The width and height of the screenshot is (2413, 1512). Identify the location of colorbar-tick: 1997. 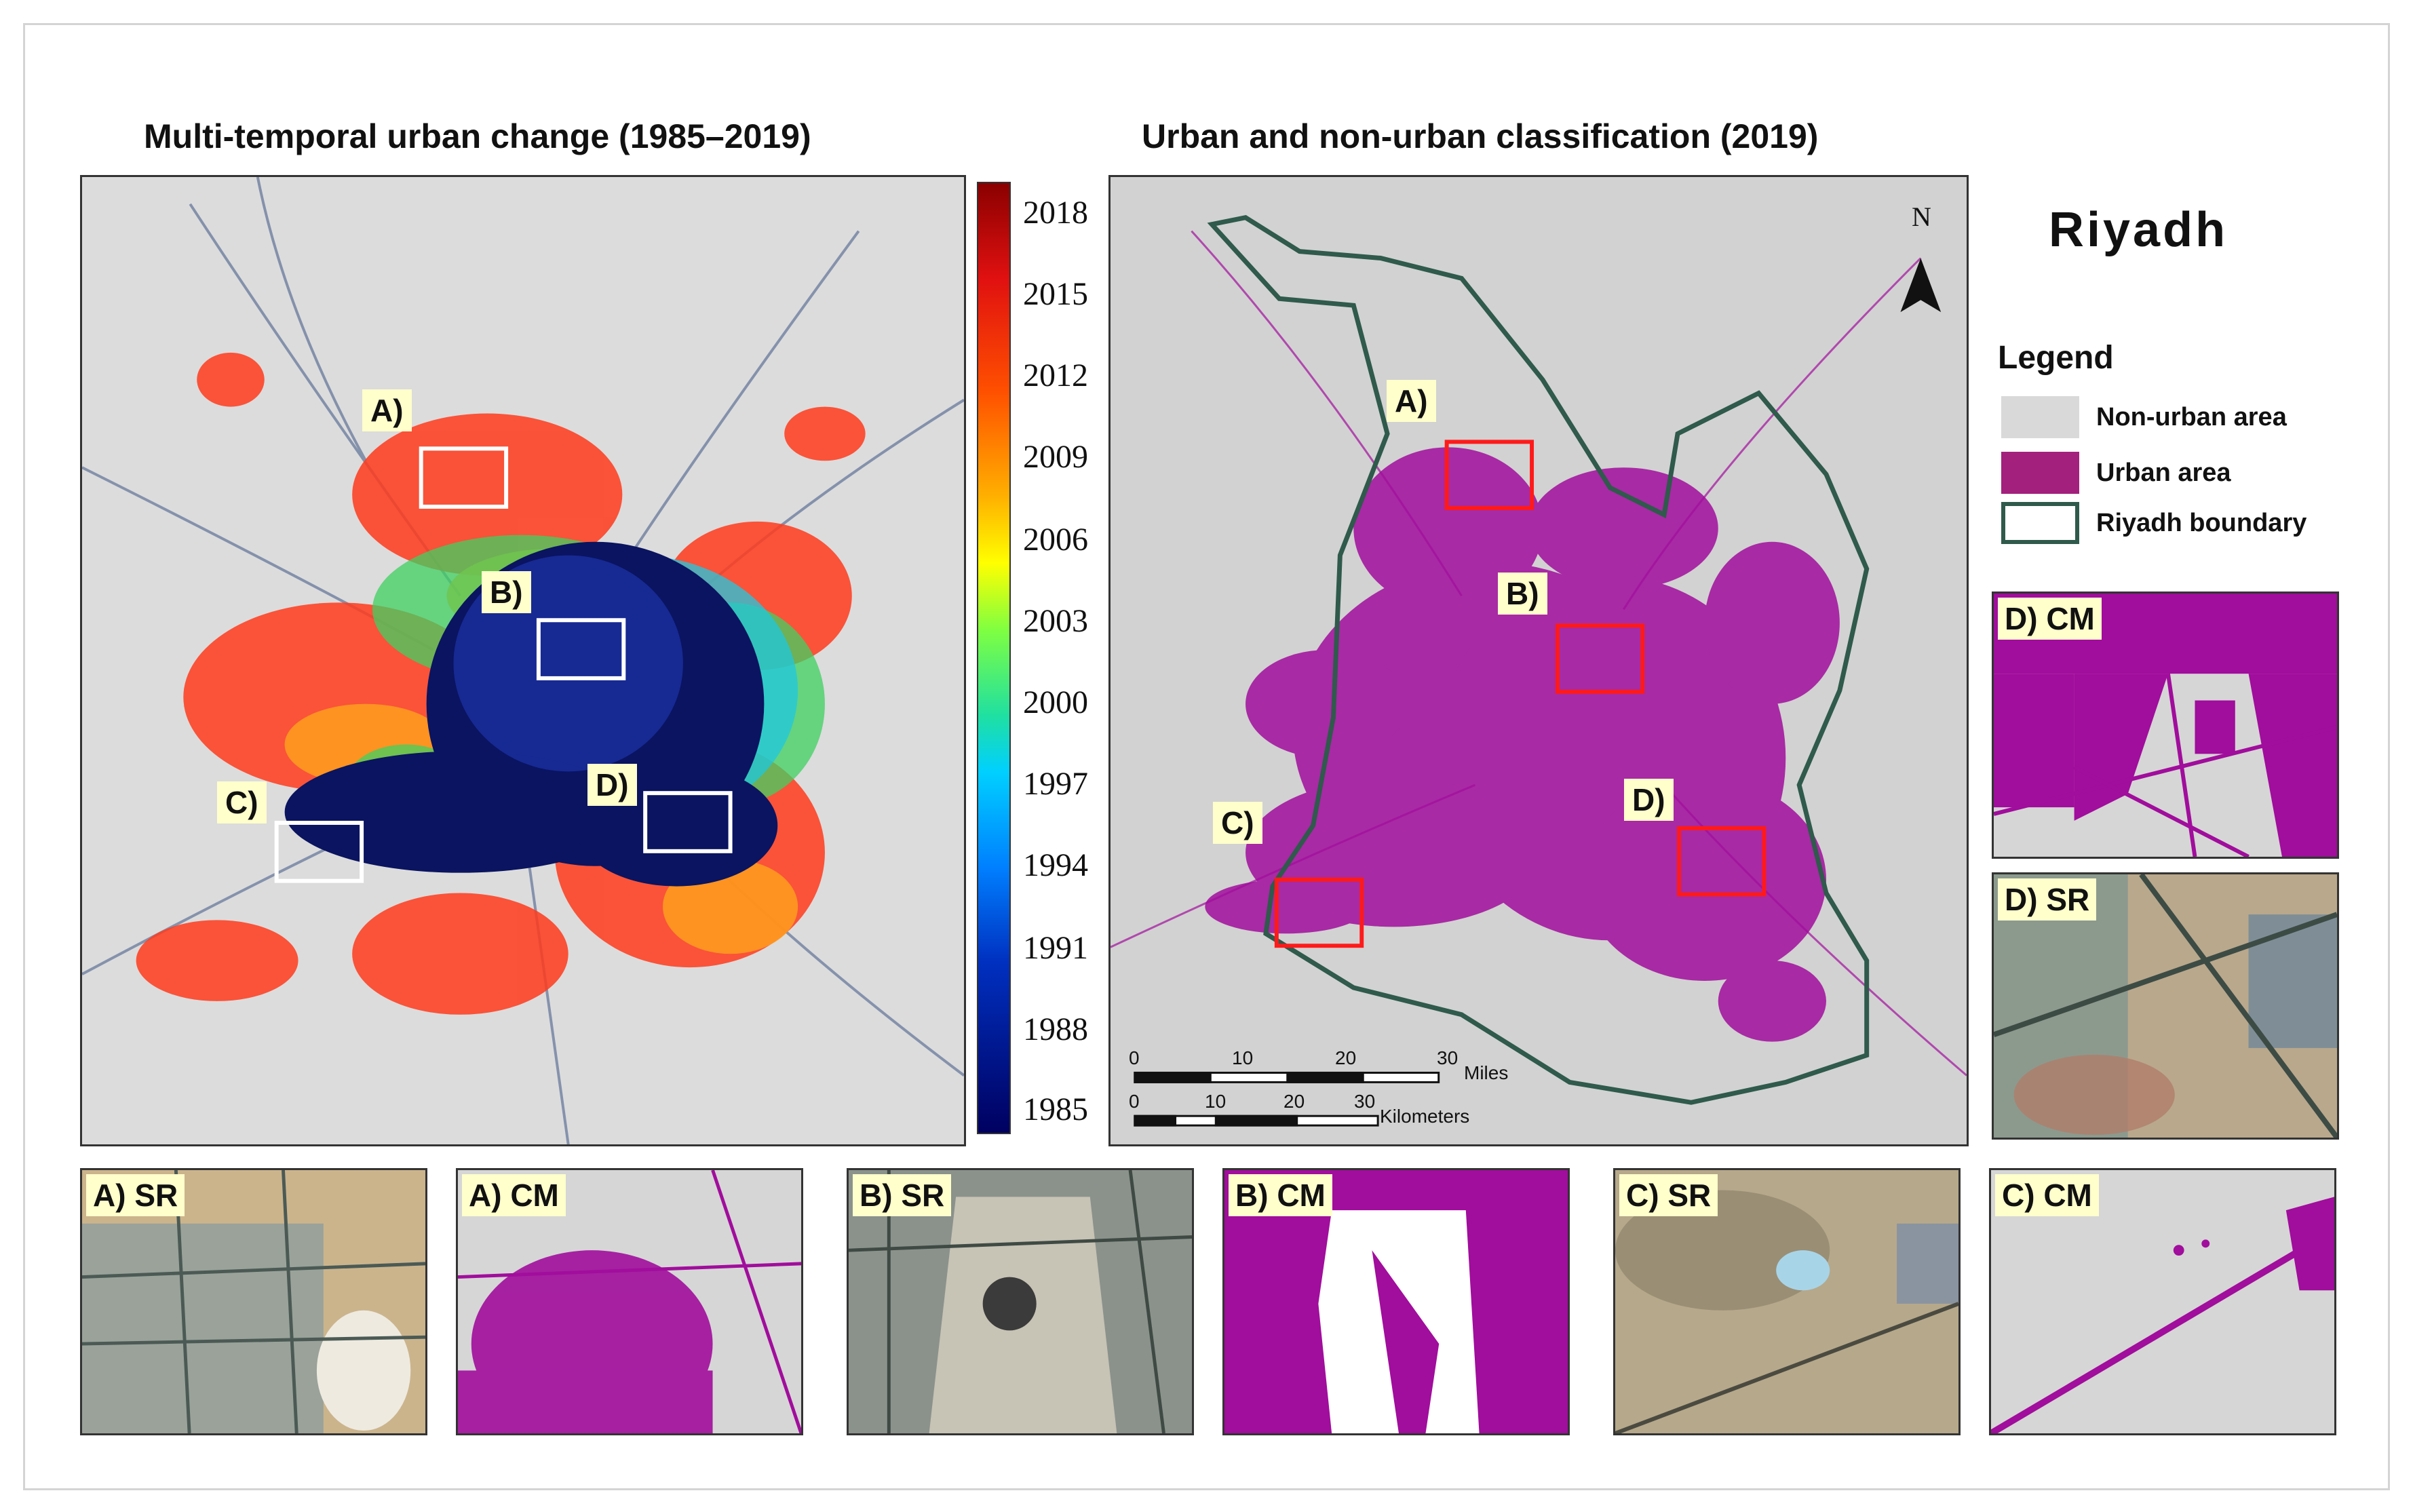
(1055, 784).